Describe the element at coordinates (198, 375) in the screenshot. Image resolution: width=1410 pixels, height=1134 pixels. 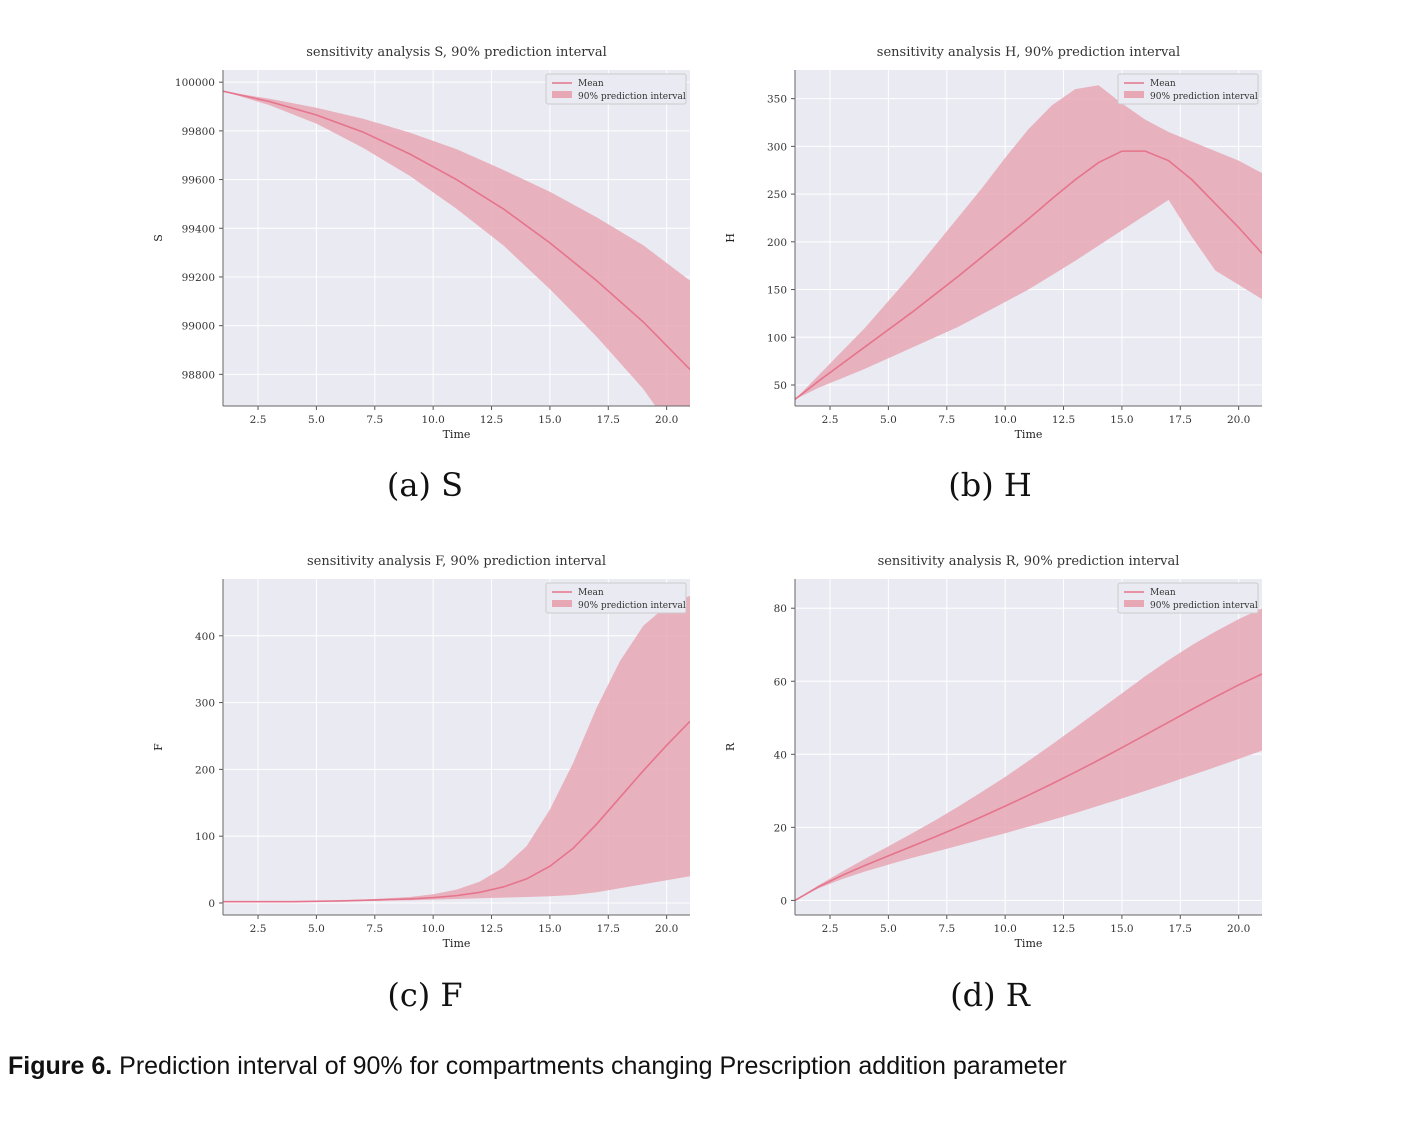
I see `y-tick-label: 98800` at that location.